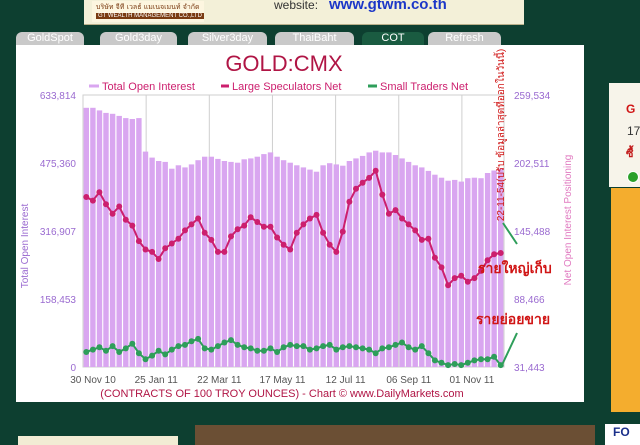 Image resolution: width=640 pixels, height=445 pixels. What do you see at coordinates (98, 440) in the screenshot?
I see `bottom-banner-left` at bounding box center [98, 440].